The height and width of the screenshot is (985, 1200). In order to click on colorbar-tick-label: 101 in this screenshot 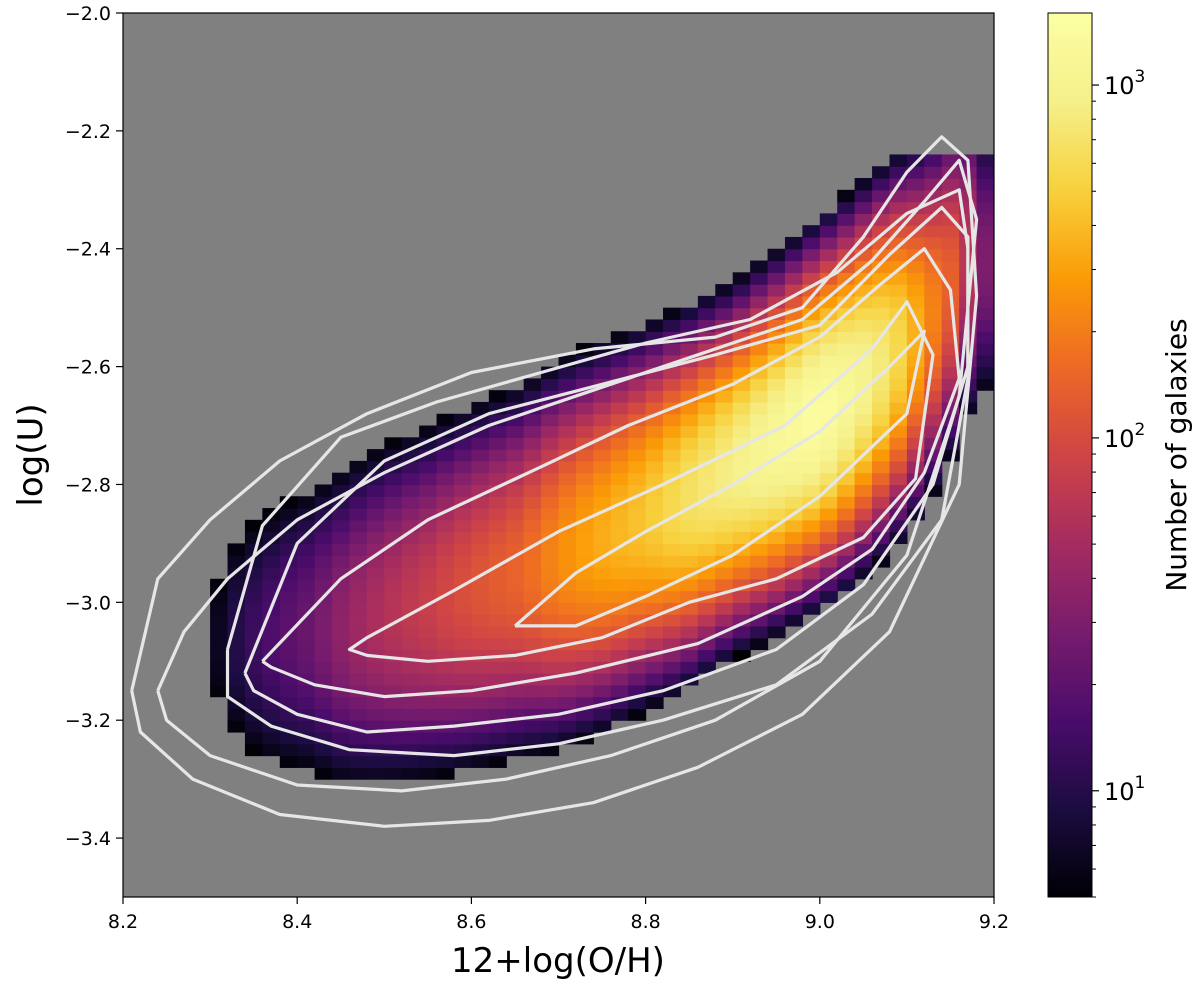, I will do `click(1124, 789)`.